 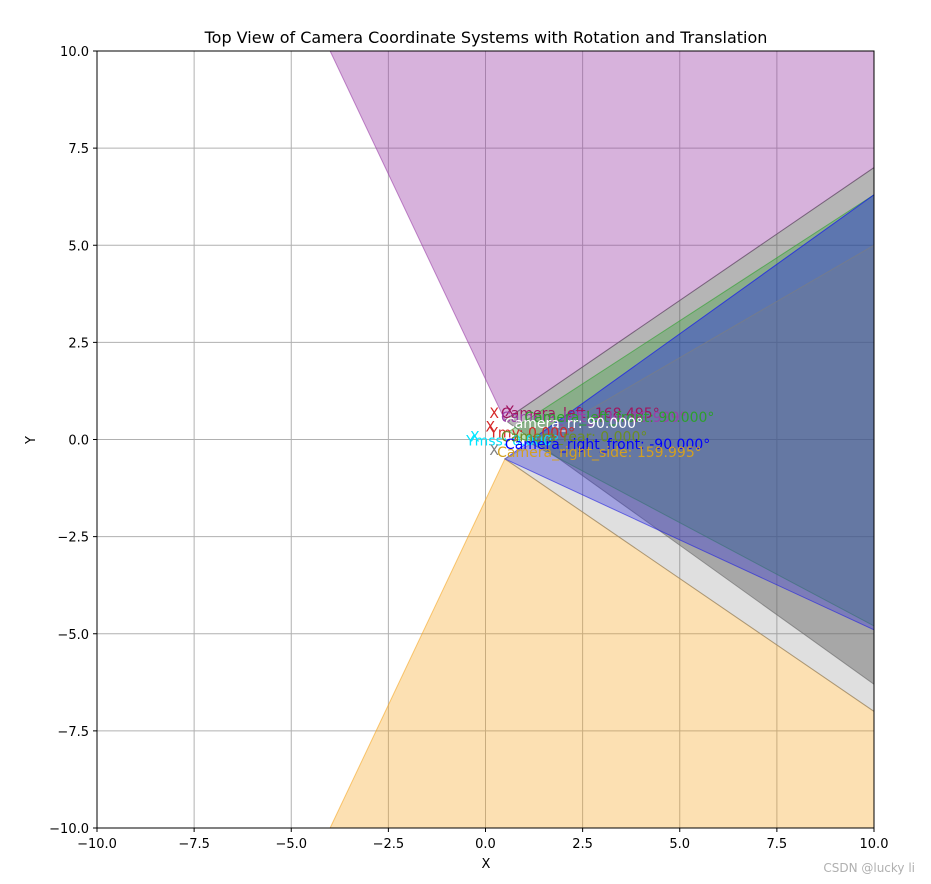 What do you see at coordinates (78, 441) in the screenshot?
I see `y-tick-label: 0.0` at bounding box center [78, 441].